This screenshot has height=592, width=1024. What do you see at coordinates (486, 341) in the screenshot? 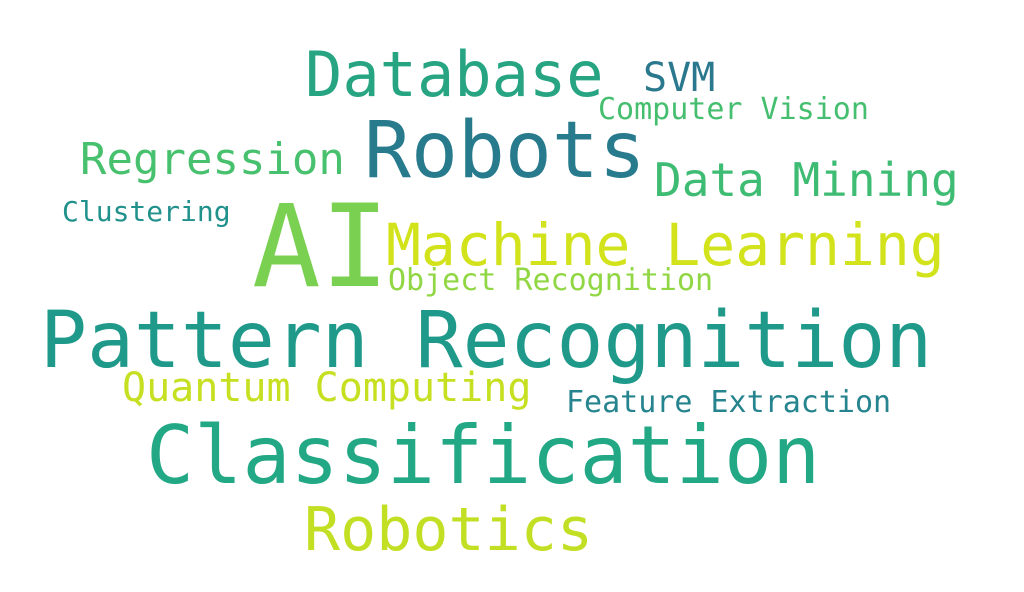
I see `word-pattern-recognition: Pattern Recognition` at bounding box center [486, 341].